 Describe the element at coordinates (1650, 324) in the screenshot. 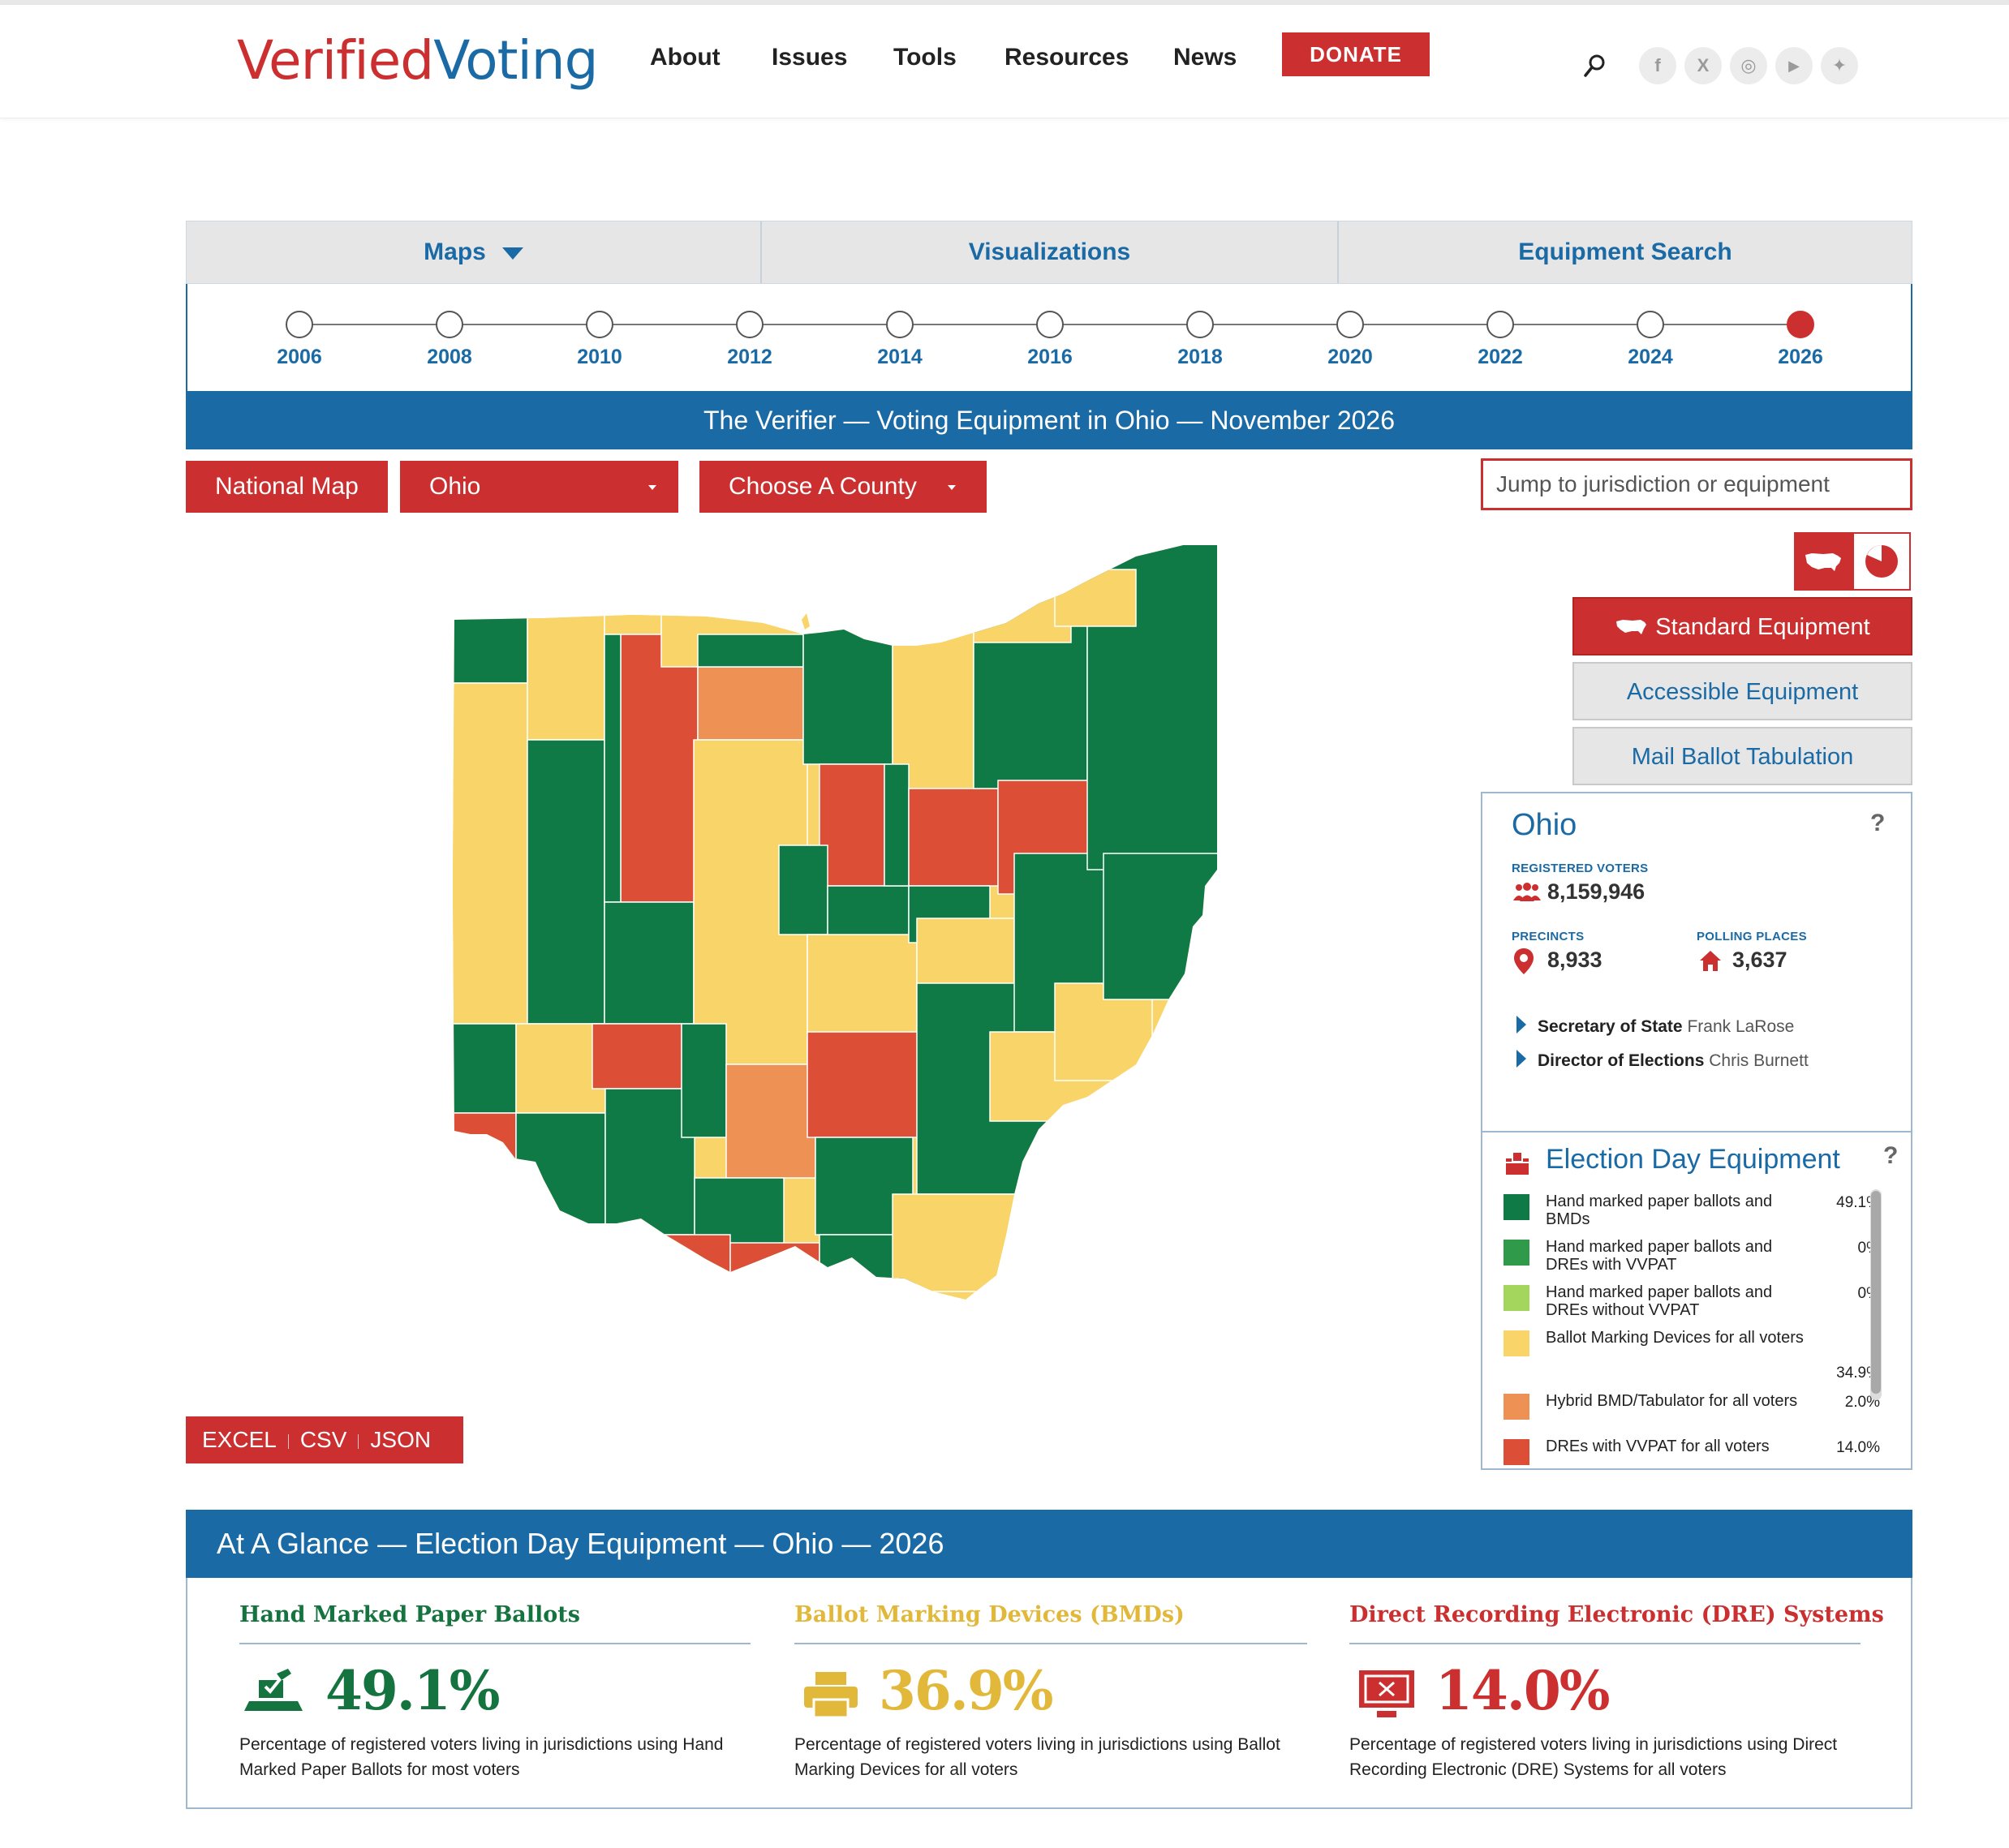

I see `timeline-dot-2024` at that location.